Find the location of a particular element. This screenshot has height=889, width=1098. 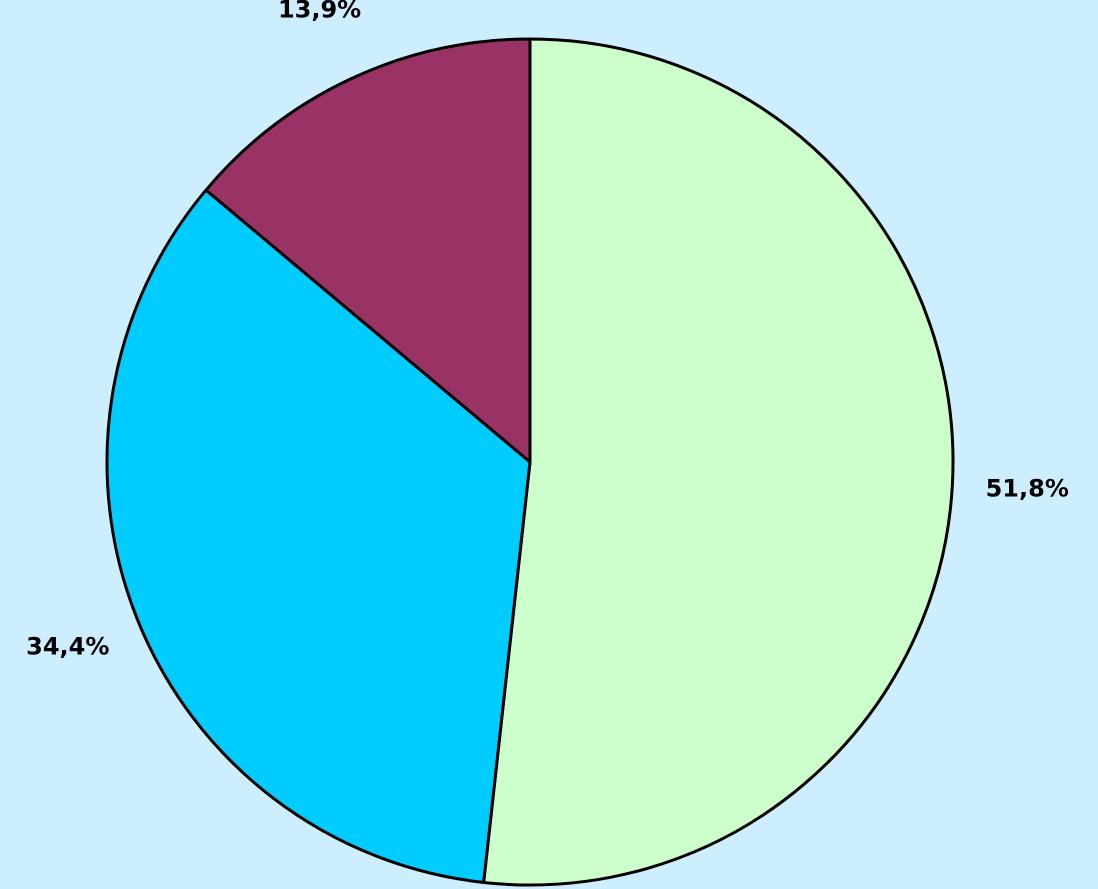

slice-label: 13,9% is located at coordinates (319, 12).